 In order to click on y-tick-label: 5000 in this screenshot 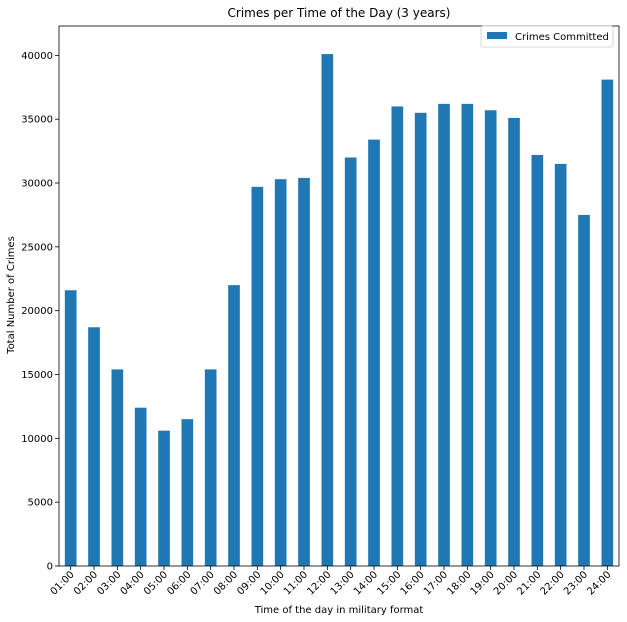, I will do `click(40, 503)`.